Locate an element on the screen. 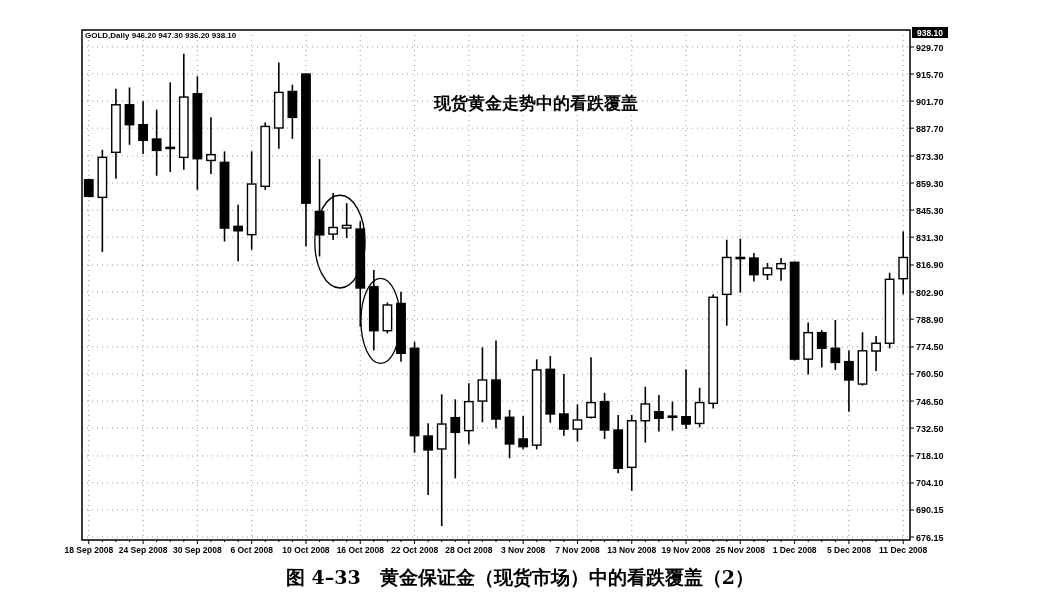  x-tick-label: 30 Sep 2008 is located at coordinates (197, 550).